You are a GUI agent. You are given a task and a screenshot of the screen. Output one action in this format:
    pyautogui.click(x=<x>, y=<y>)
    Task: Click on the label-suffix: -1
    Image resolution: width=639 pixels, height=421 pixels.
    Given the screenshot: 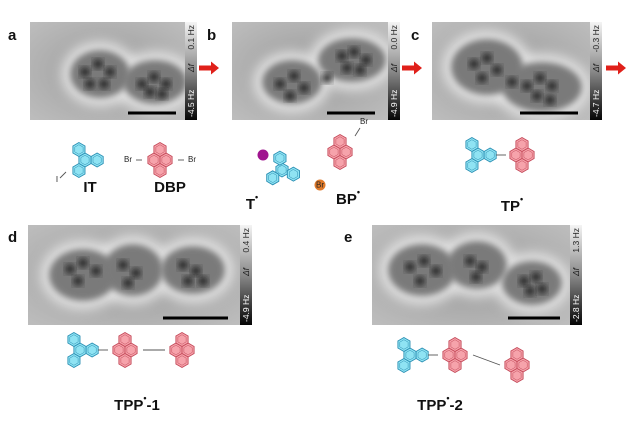 What is the action you would take?
    pyautogui.click(x=153, y=405)
    